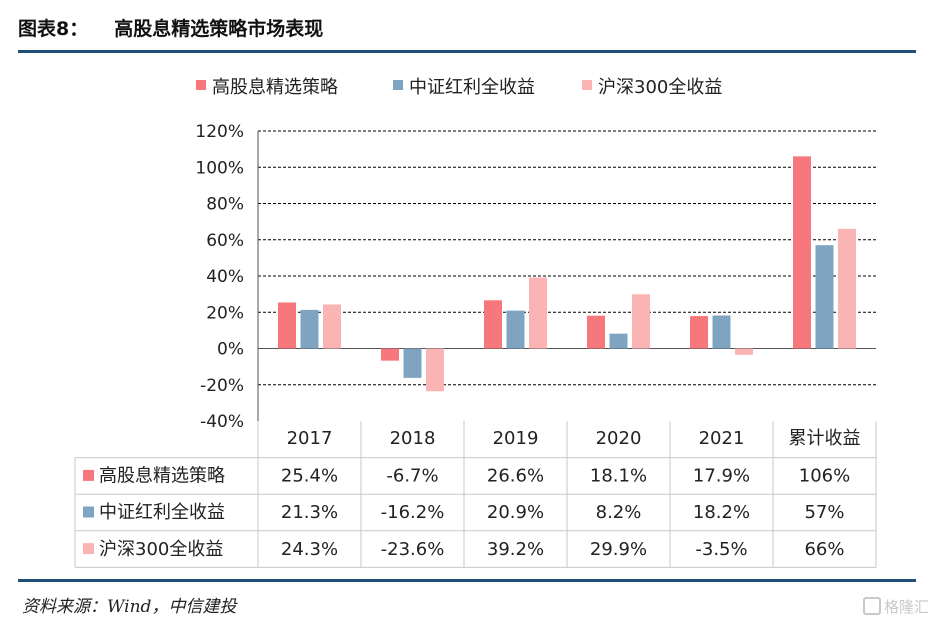  What do you see at coordinates (332, 326) in the screenshot?
I see `bar-3-2017` at bounding box center [332, 326].